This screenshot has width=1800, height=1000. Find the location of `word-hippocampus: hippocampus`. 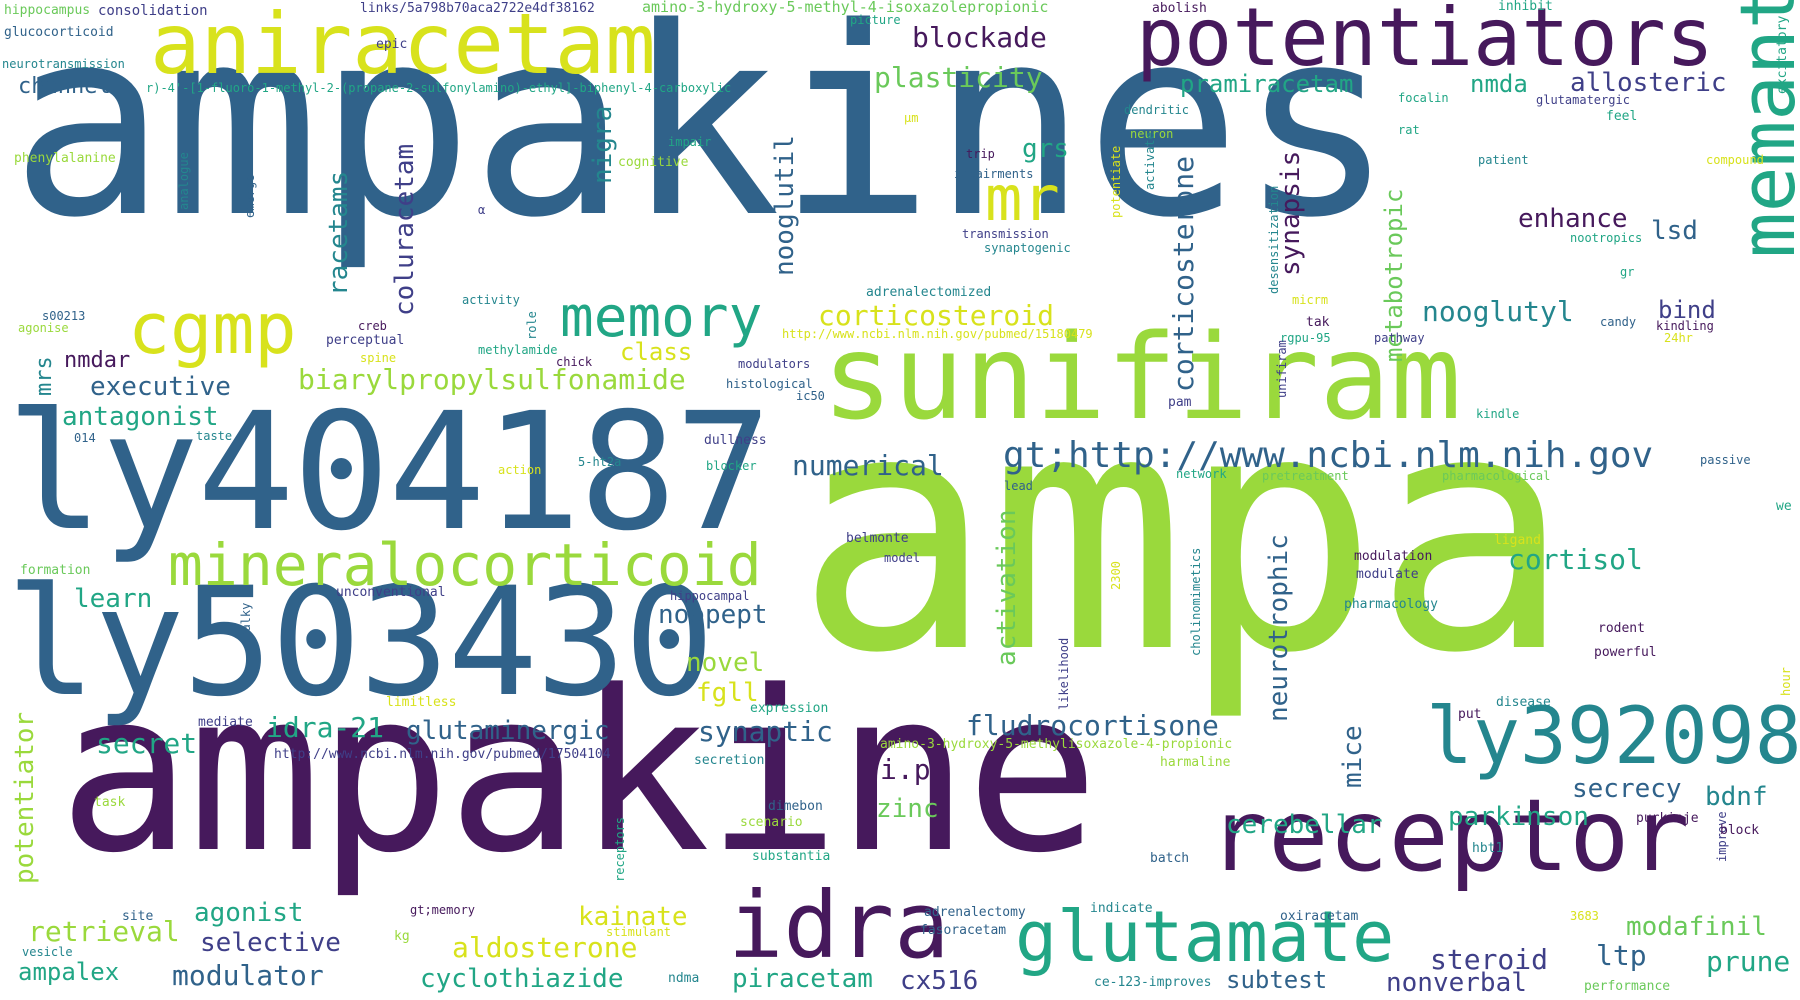

word-hippocampus: hippocampus is located at coordinates (47, 10).